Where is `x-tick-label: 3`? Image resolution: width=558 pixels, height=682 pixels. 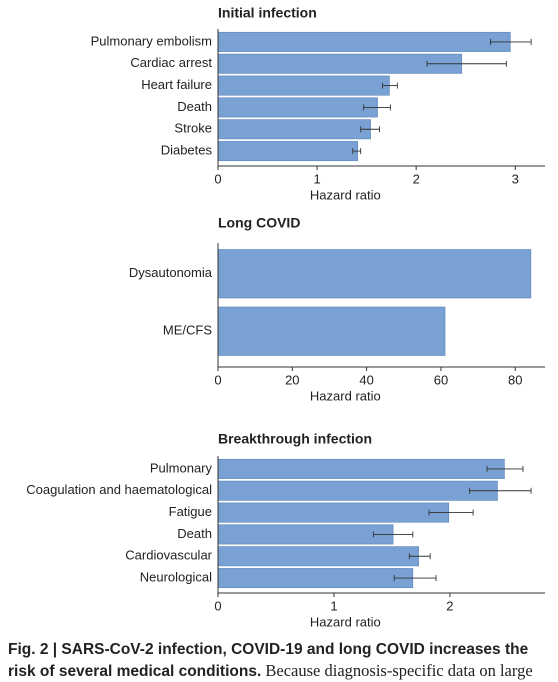 x-tick-label: 3 is located at coordinates (515, 178).